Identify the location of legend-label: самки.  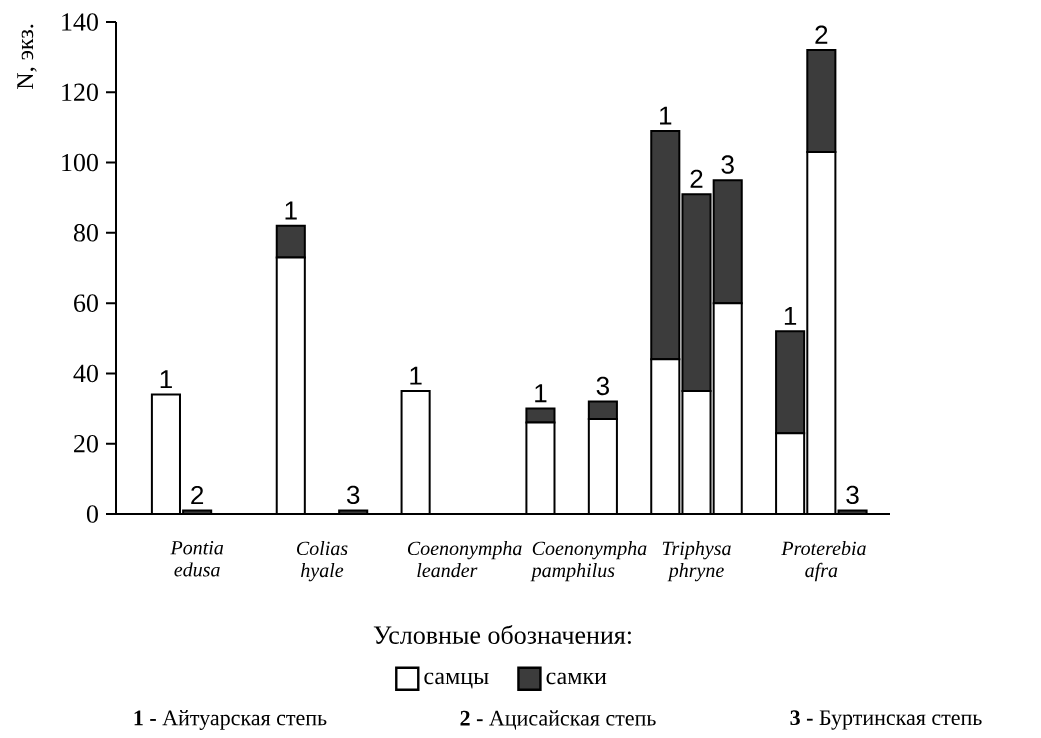
(576, 678).